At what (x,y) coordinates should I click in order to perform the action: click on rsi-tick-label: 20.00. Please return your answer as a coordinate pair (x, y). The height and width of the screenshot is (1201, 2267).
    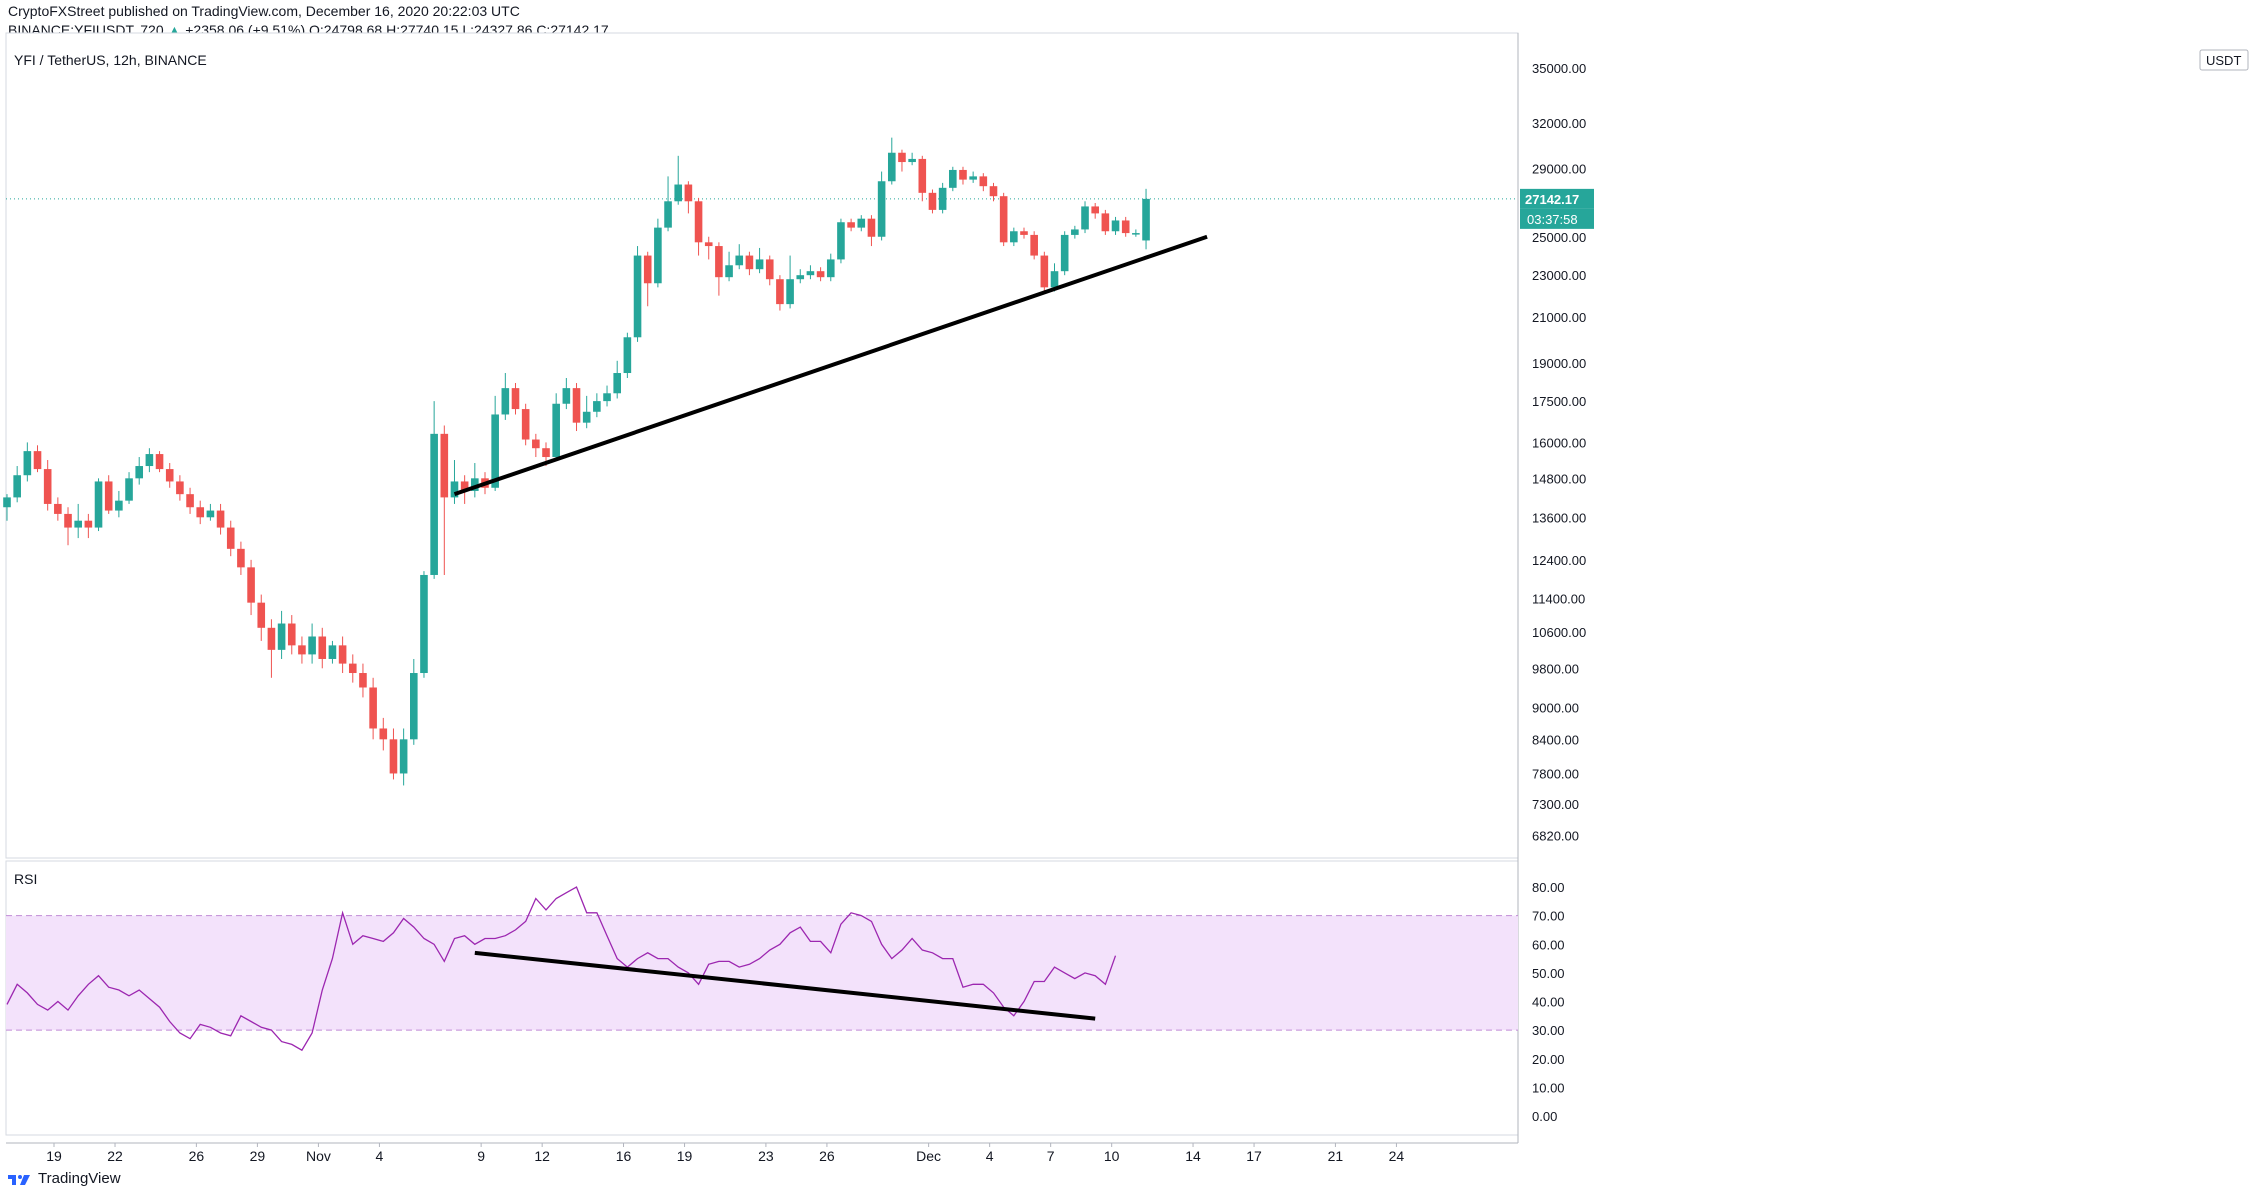
    Looking at the image, I should click on (1548, 1059).